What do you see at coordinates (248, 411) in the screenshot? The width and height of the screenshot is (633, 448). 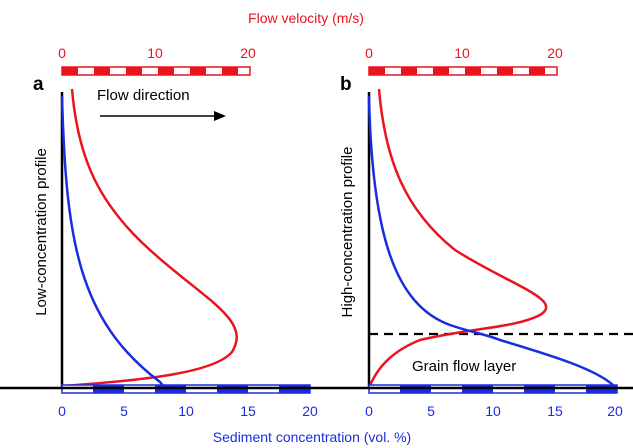 I see `concentration-tick-a-15: 15` at bounding box center [248, 411].